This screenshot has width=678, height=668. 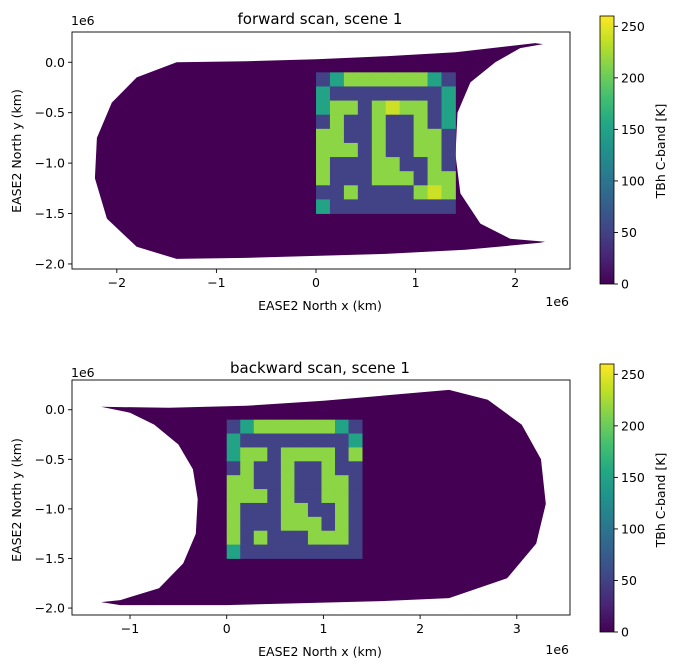 I want to click on x-axis-label: EASE2 North x (km), so click(x=320, y=305).